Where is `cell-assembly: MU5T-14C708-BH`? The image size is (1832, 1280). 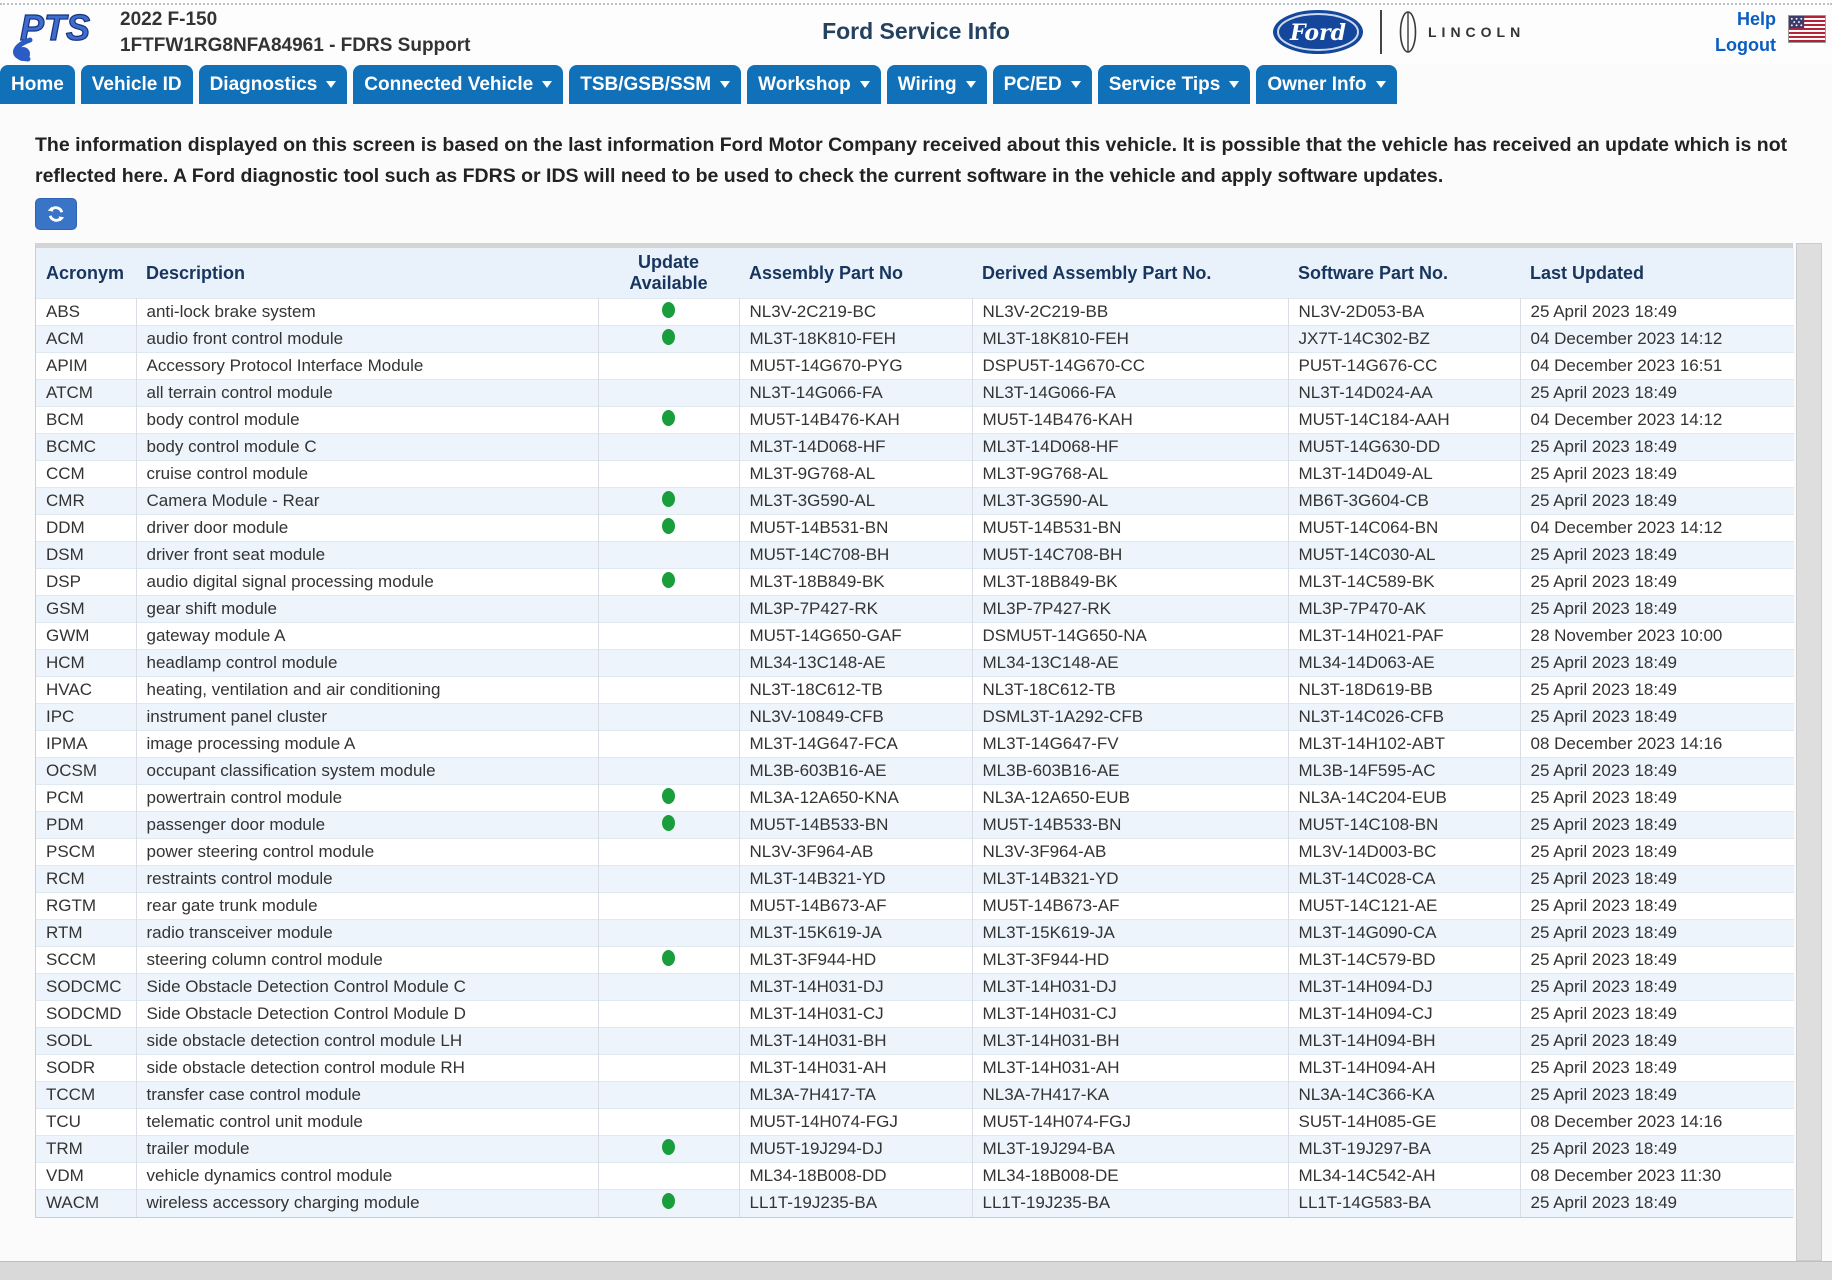
cell-assembly: MU5T-14C708-BH is located at coordinates (856, 555).